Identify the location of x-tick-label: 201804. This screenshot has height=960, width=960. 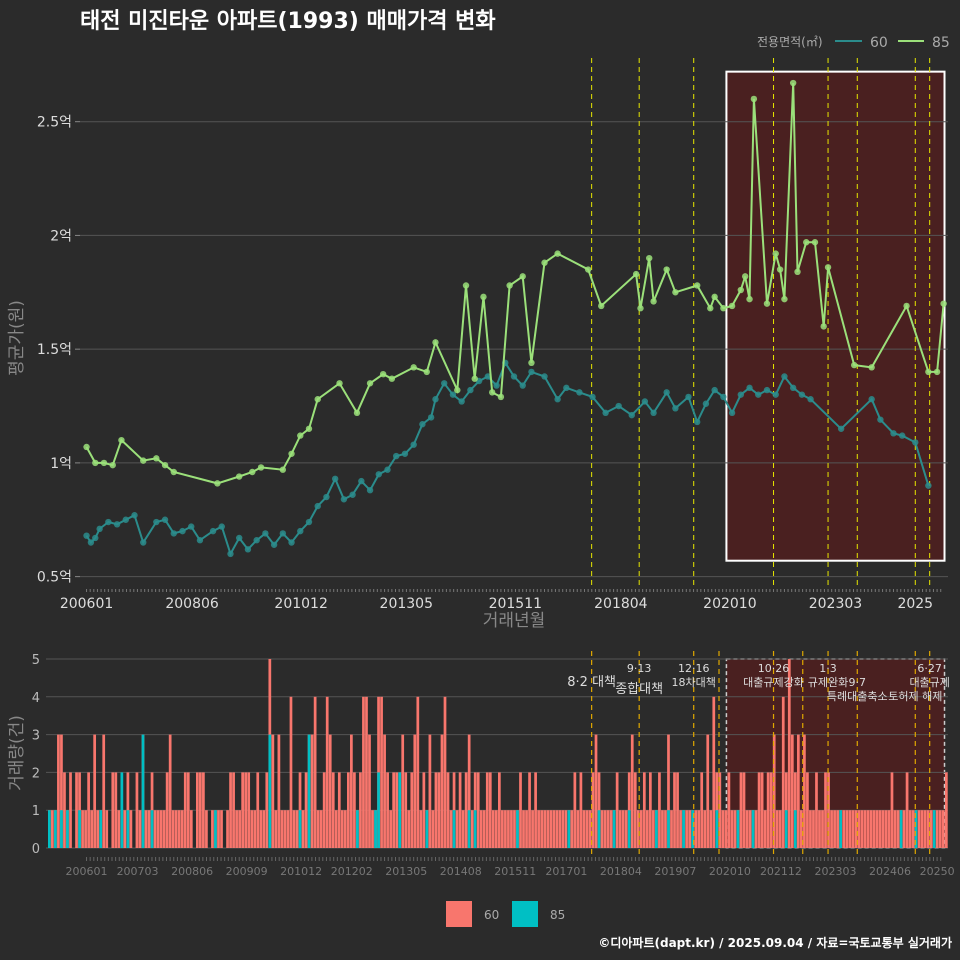
(621, 871).